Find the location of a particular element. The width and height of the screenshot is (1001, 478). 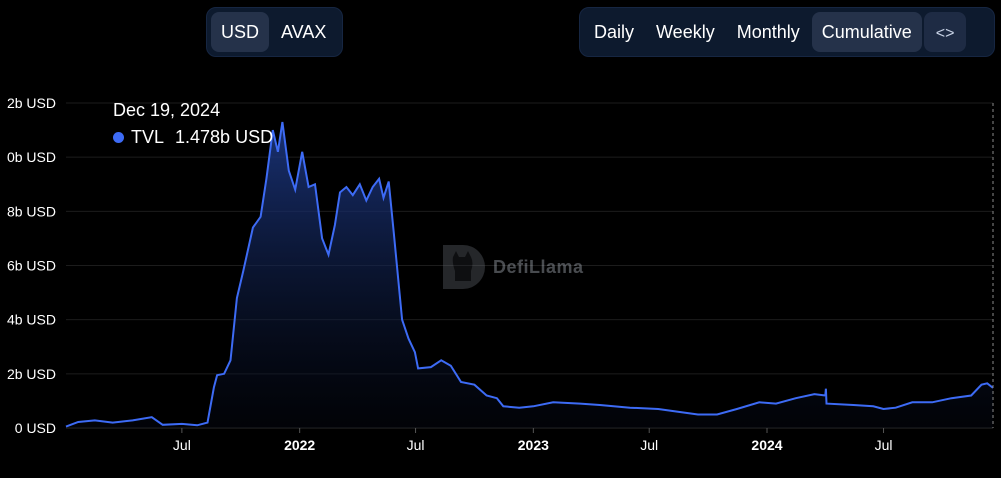

y-tick-label: 0 USD is located at coordinates (35, 428).